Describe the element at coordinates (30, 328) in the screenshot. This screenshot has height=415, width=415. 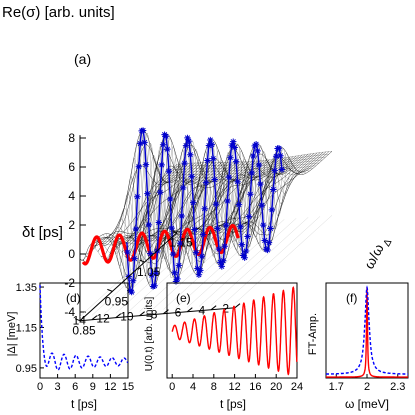
I see `panel-d-y-ticks: 1.35 1.15 0.95` at that location.